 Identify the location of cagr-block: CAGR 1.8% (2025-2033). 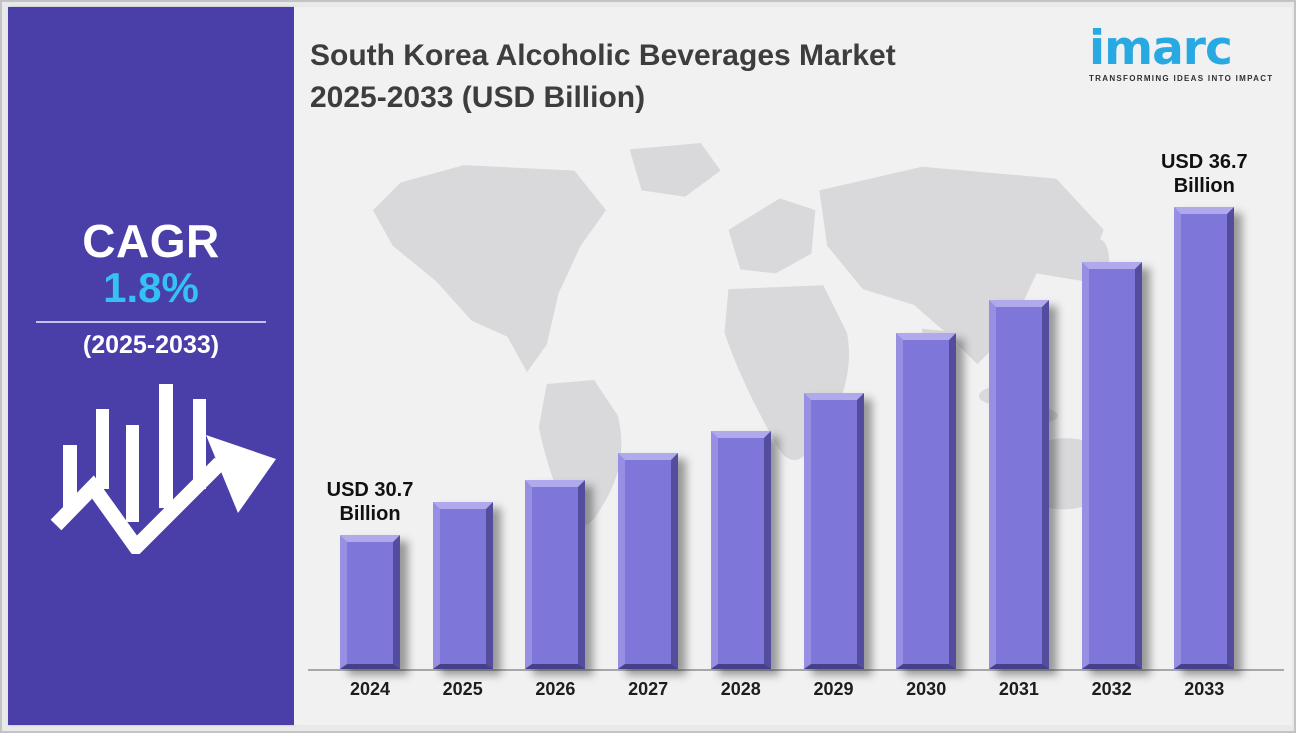
(151, 288).